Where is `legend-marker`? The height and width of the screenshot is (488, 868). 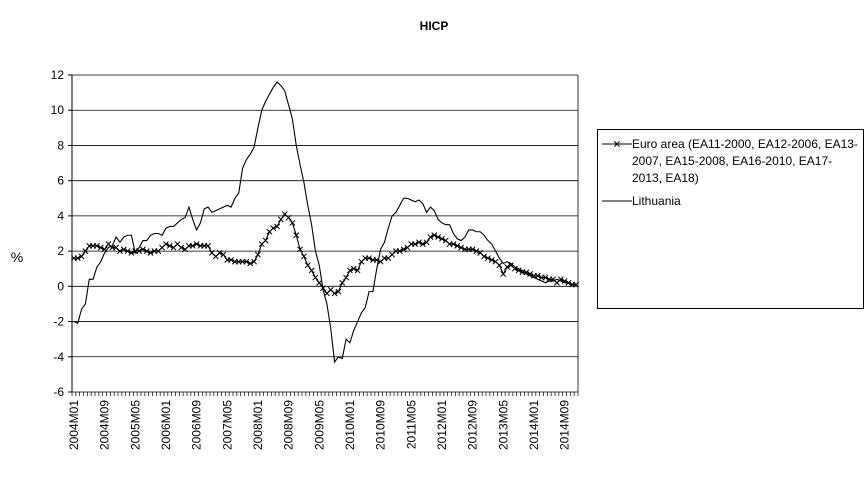 legend-marker is located at coordinates (617, 144).